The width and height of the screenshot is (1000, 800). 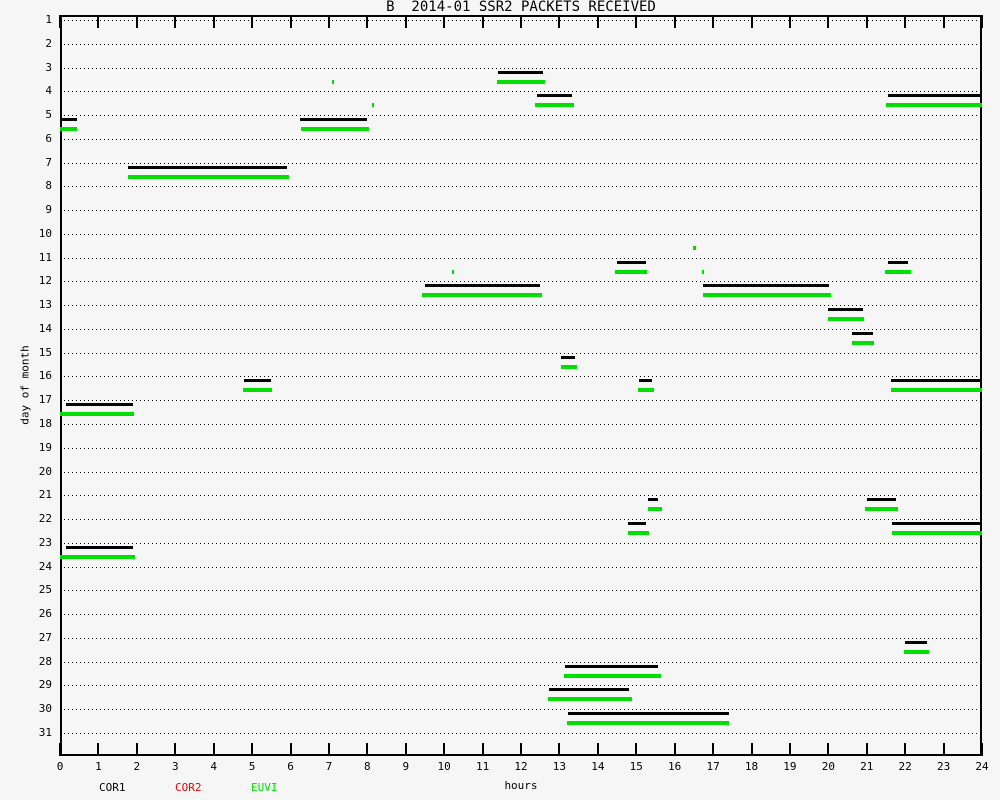 I want to click on x-tick-label-3: 3, so click(x=175, y=766).